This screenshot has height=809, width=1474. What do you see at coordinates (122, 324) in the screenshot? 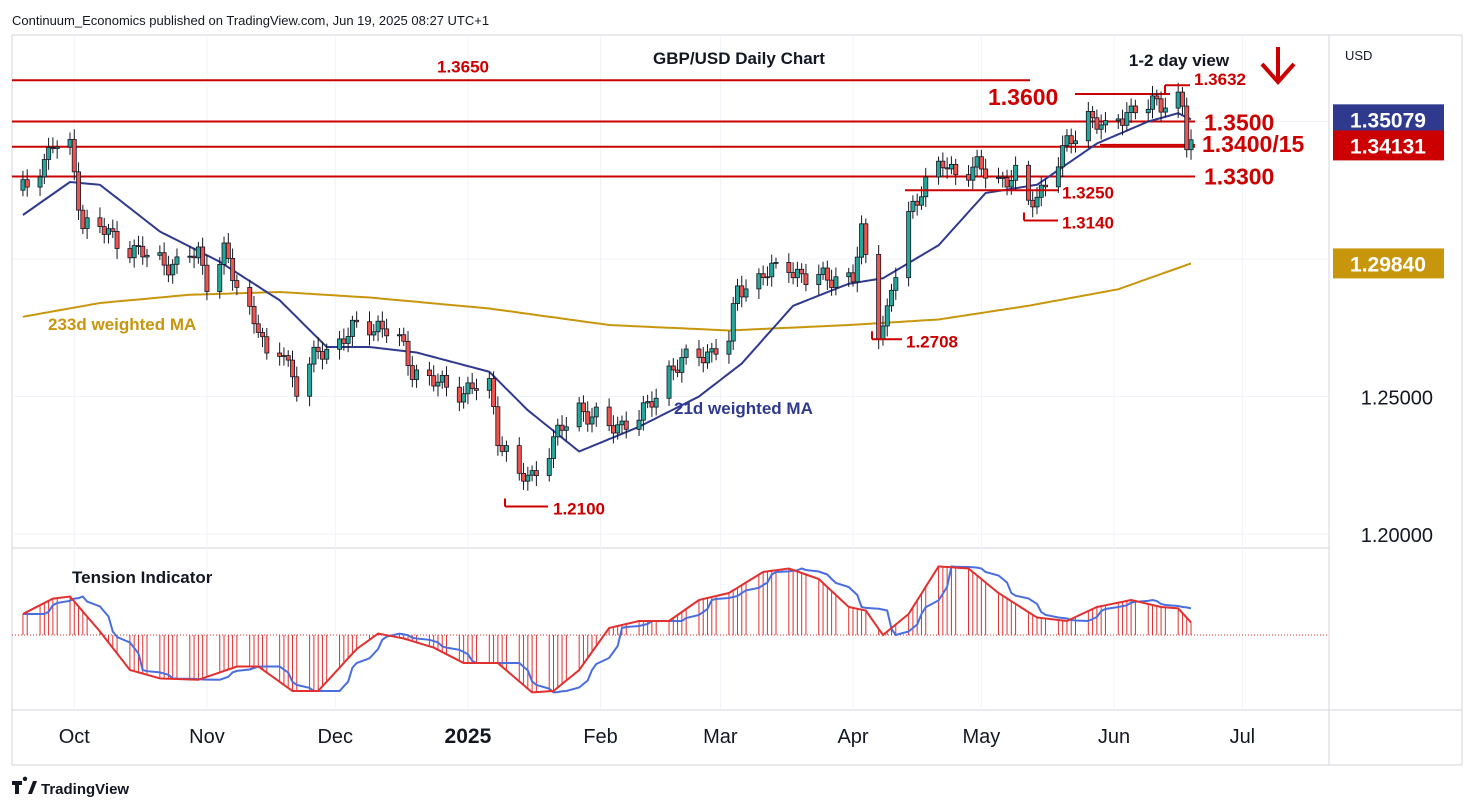
I see `ma233-legend: 233d weighted MA` at bounding box center [122, 324].